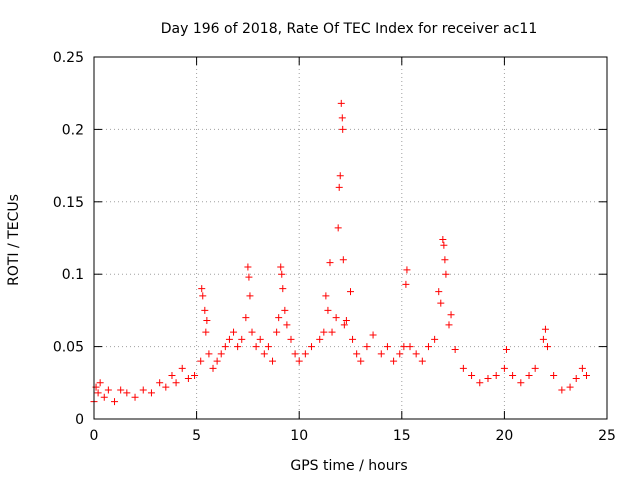  Describe the element at coordinates (348, 466) in the screenshot. I see `x-axis-label: GPS time / hours` at that location.